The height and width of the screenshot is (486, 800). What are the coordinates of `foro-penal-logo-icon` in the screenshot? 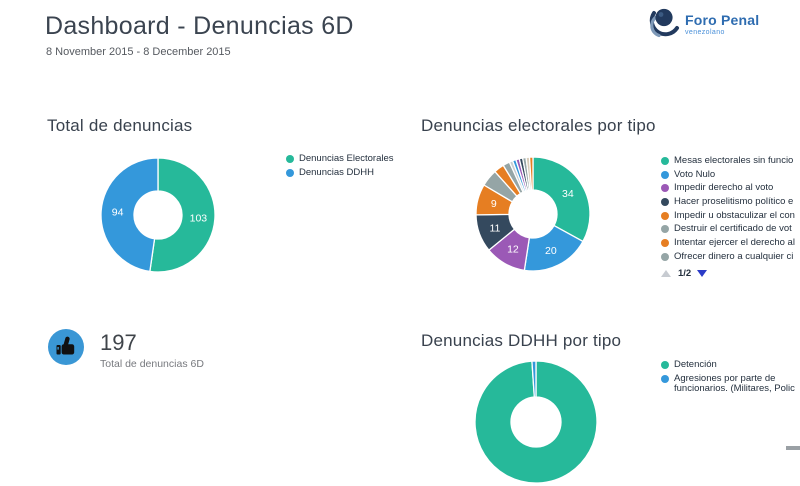 It's located at (664, 23).